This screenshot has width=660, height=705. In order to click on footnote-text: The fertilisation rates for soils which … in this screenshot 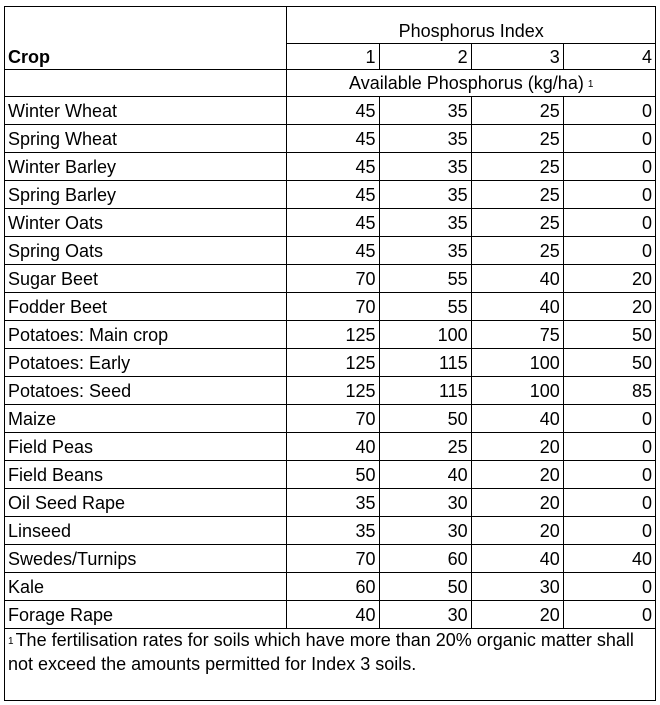, I will do `click(321, 652)`.